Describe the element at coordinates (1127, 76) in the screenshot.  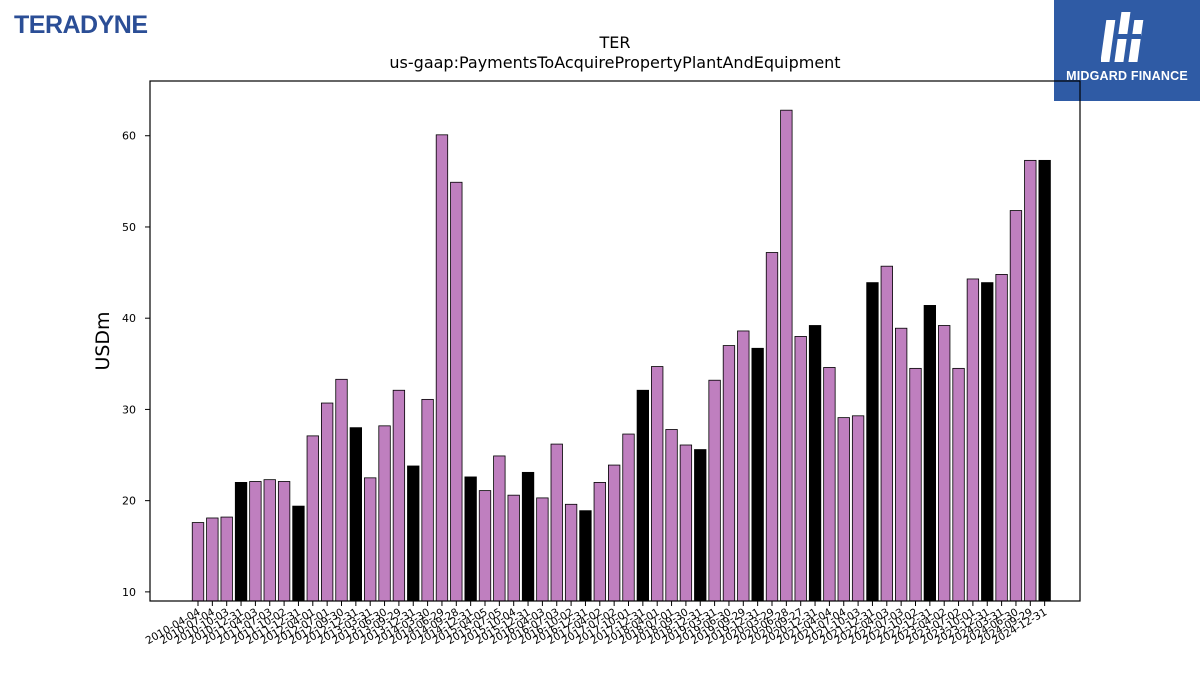
I see `midgard-logo-text: MIDGARD FINANCE` at that location.